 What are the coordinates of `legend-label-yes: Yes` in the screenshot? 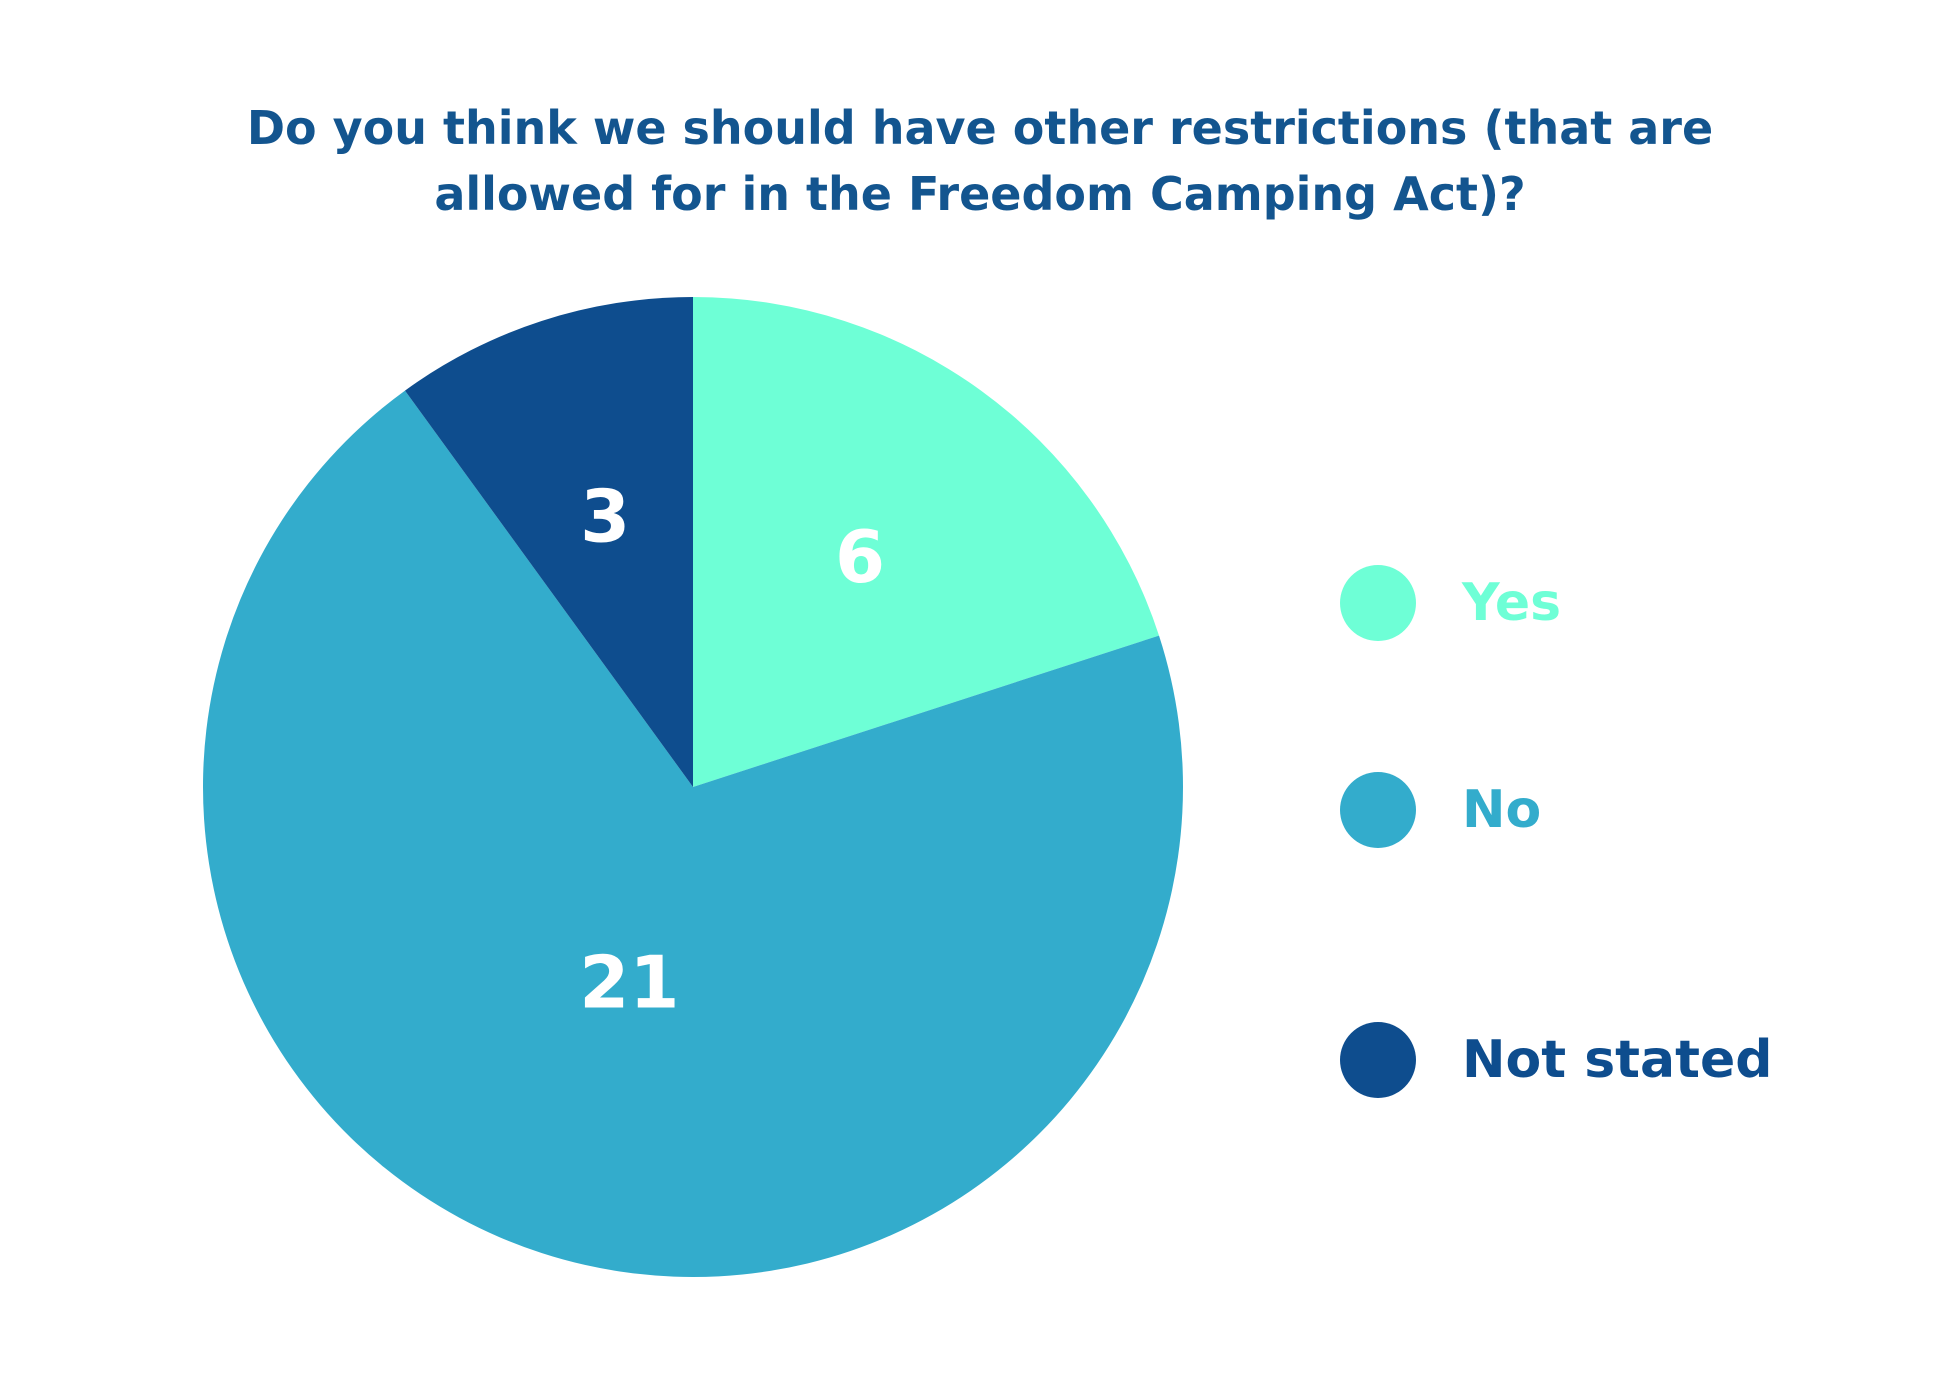 It's located at (1512, 603).